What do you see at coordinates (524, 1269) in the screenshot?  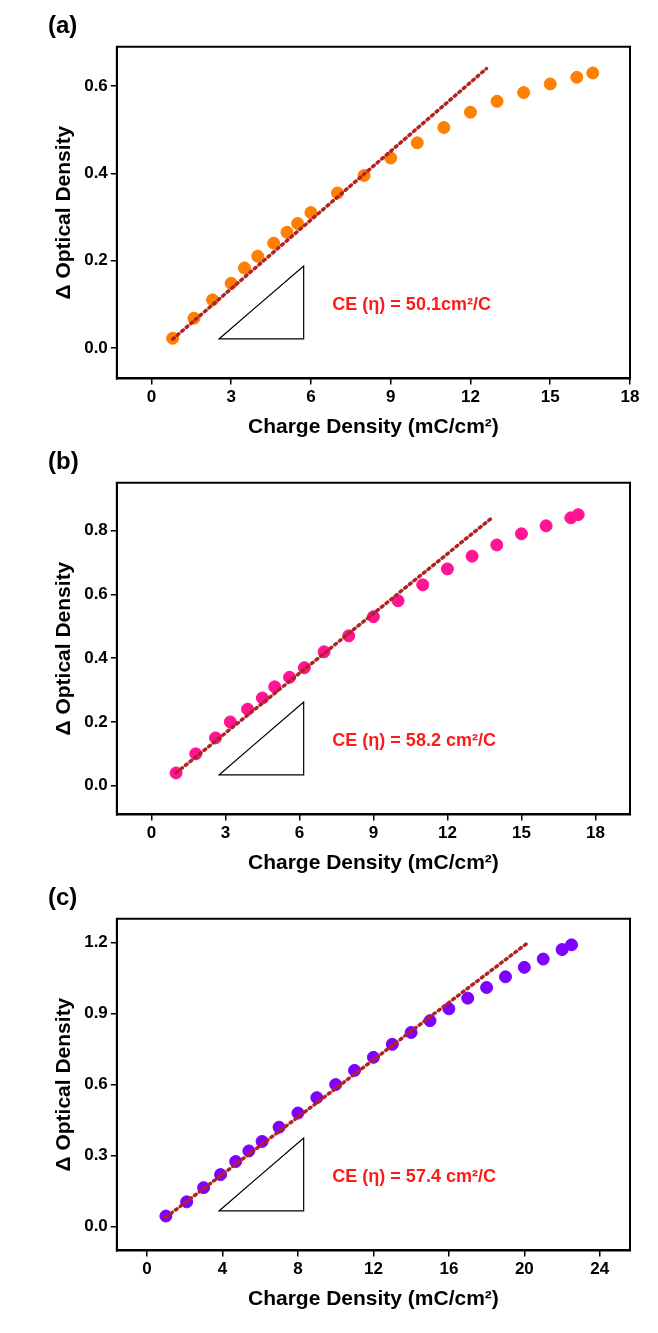 I see `x-tick-label: 20` at bounding box center [524, 1269].